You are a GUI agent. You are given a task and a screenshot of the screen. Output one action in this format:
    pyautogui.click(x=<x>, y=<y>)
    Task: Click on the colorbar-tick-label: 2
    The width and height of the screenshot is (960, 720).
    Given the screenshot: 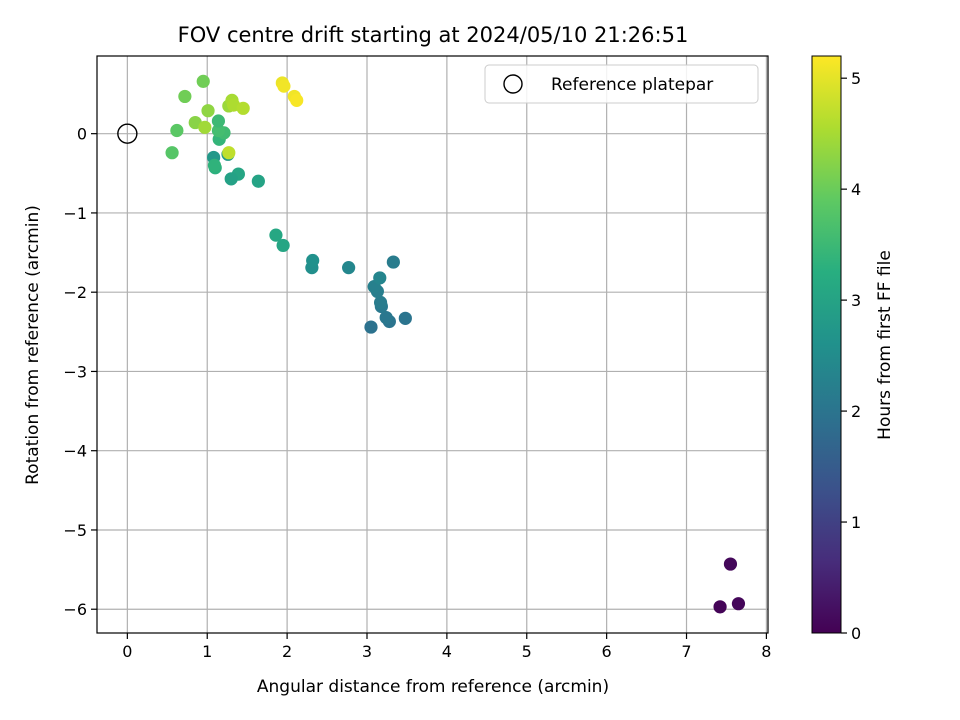 What is the action you would take?
    pyautogui.click(x=856, y=411)
    